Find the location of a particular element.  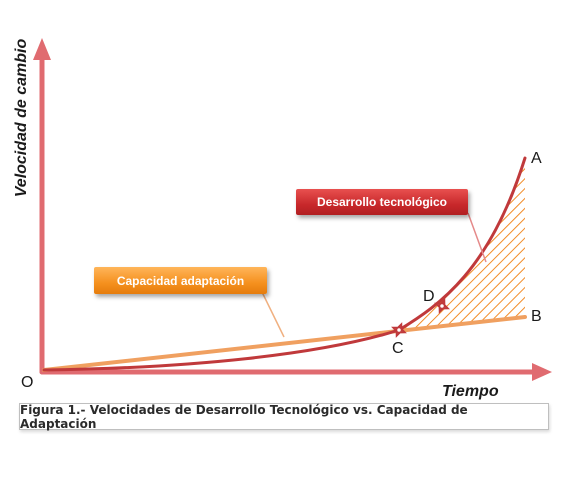

point-label-b: B is located at coordinates (536, 316).